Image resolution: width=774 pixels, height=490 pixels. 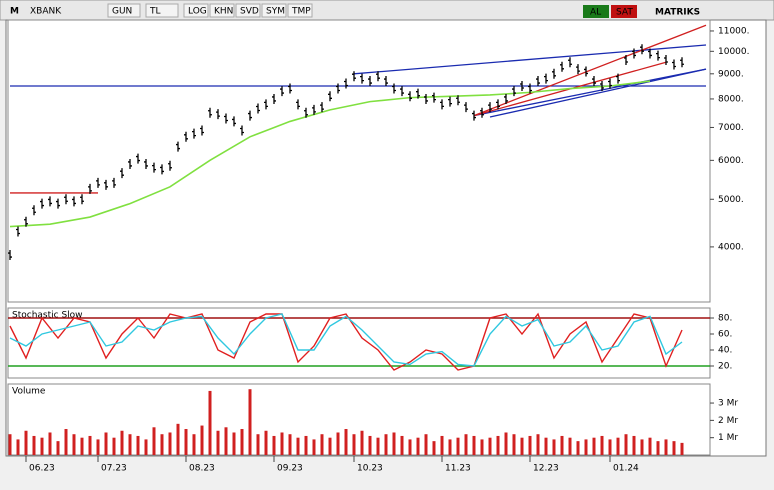 What do you see at coordinates (46, 12) in the screenshot?
I see `symbol: XBANK` at bounding box center [46, 12].